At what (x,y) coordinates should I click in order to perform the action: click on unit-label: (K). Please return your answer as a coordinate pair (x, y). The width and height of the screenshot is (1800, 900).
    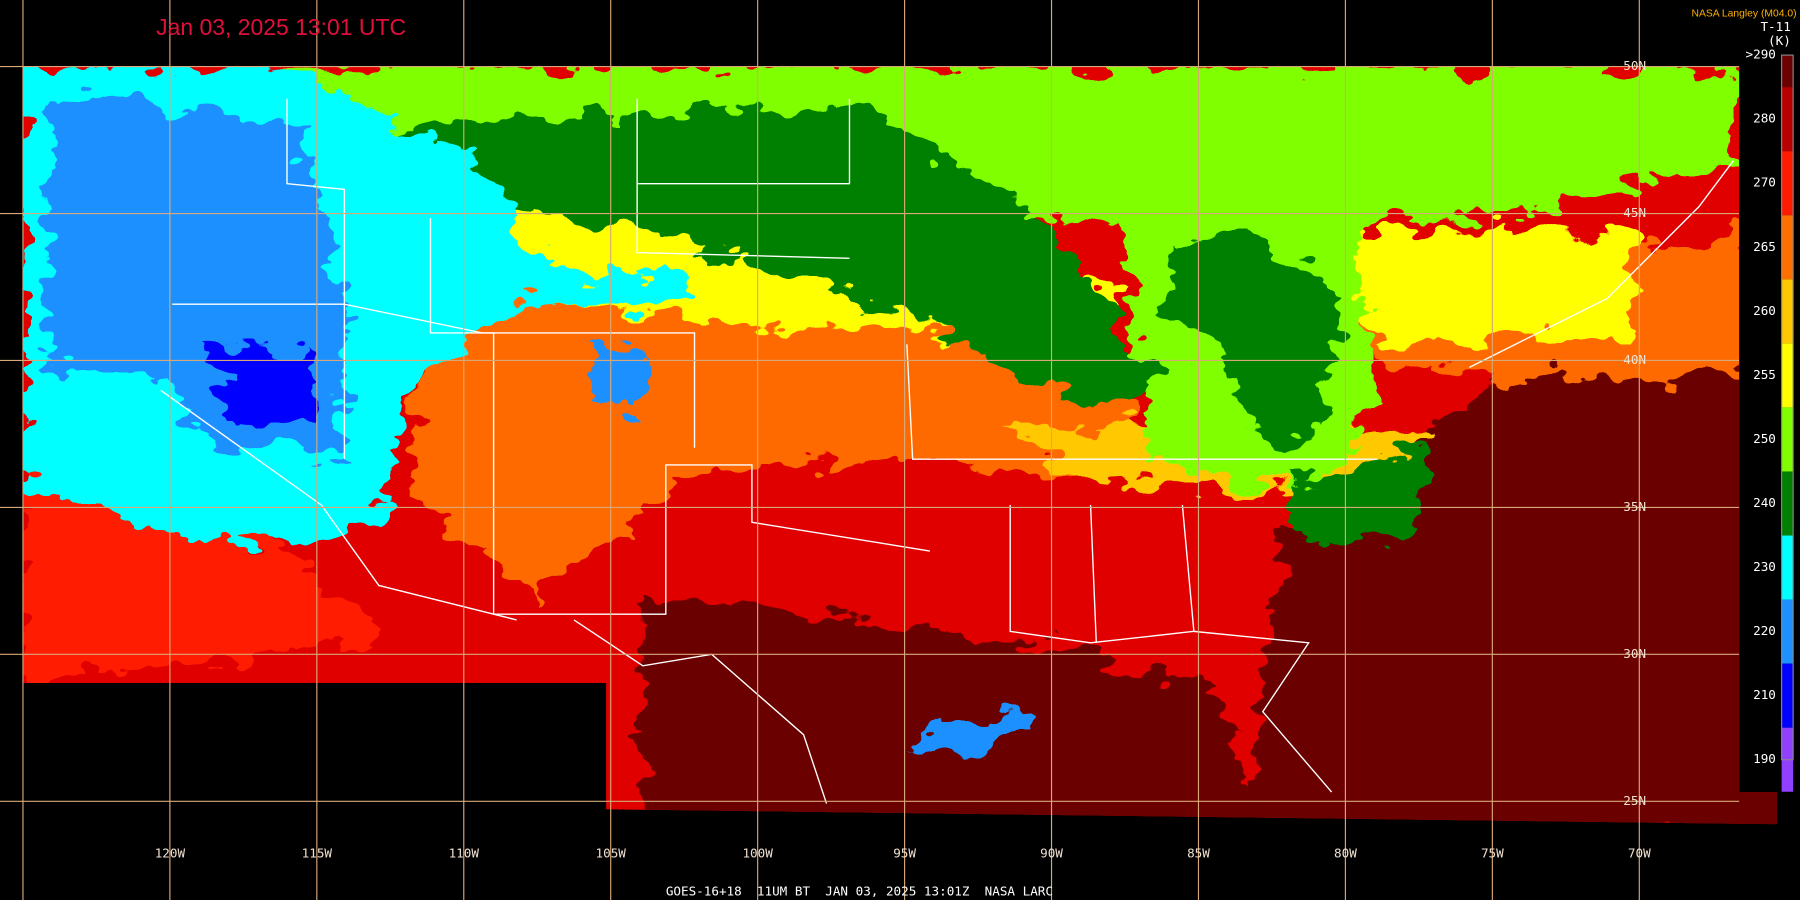
    Looking at the image, I should click on (1779, 40).